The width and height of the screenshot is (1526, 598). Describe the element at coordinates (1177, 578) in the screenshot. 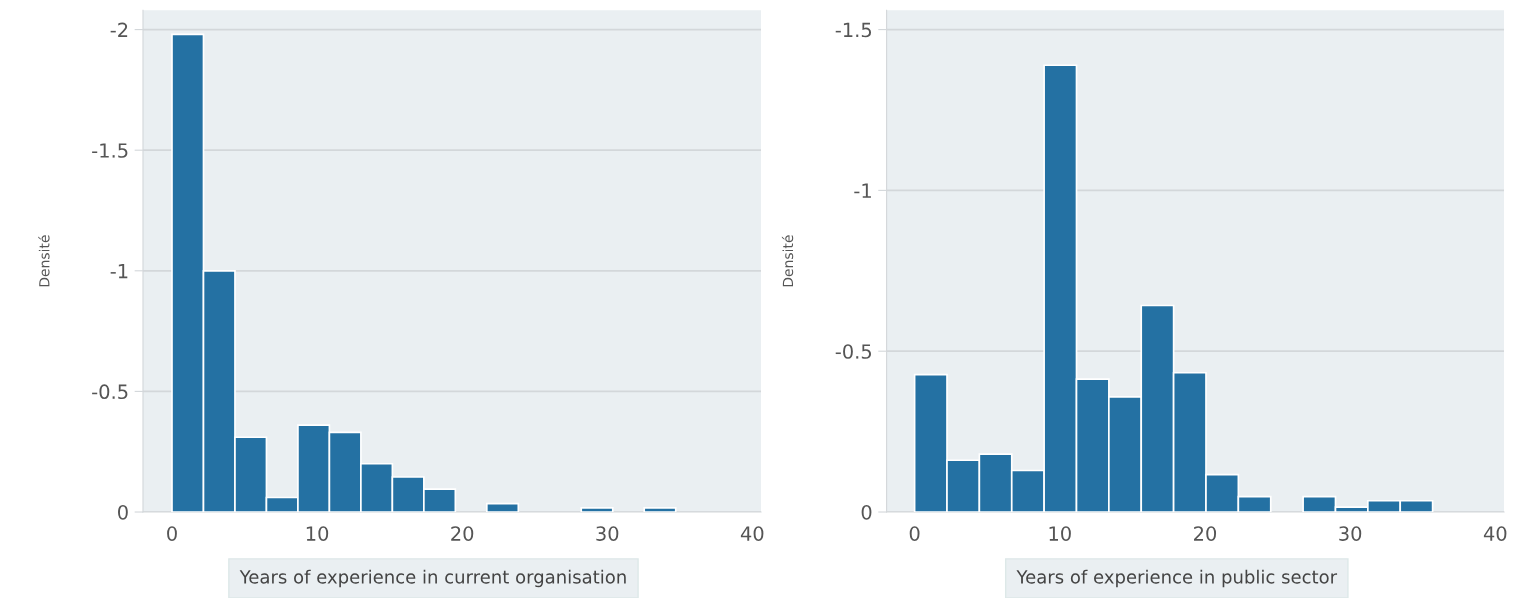

I see `x-axis-title: Years of experience in public sector` at that location.